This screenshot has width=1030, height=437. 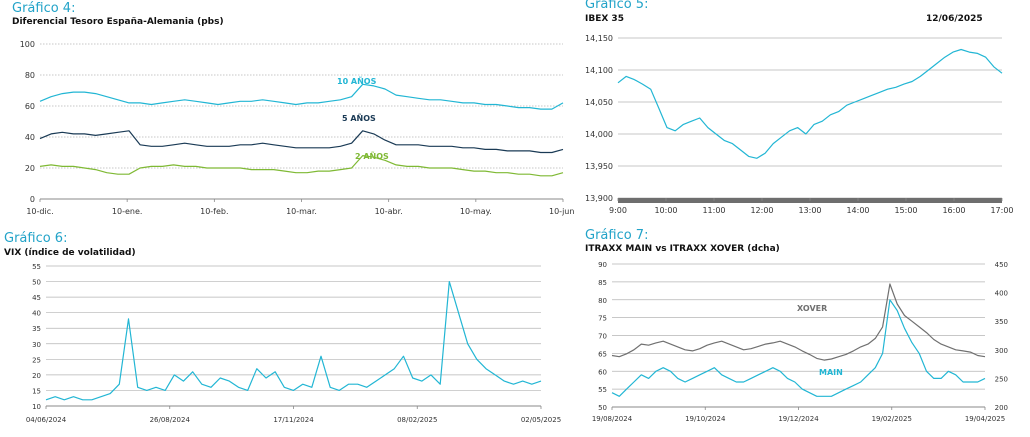 What do you see at coordinates (618, 210) in the screenshot?
I see `x-tick-label: 9:00` at bounding box center [618, 210].